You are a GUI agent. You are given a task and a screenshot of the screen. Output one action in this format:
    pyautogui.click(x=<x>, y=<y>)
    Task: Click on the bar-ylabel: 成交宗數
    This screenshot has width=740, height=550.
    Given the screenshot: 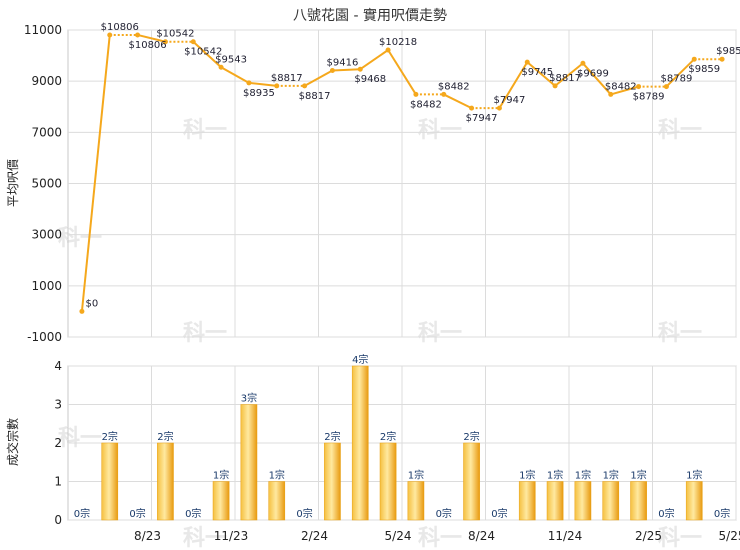 What is the action you would take?
    pyautogui.click(x=12, y=442)
    